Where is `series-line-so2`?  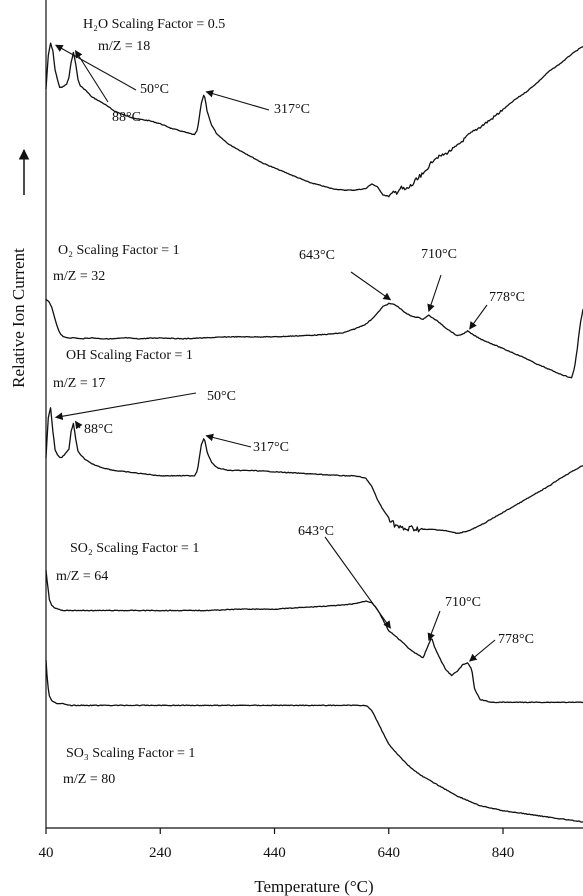
series-line-so2 is located at coordinates (314, 637).